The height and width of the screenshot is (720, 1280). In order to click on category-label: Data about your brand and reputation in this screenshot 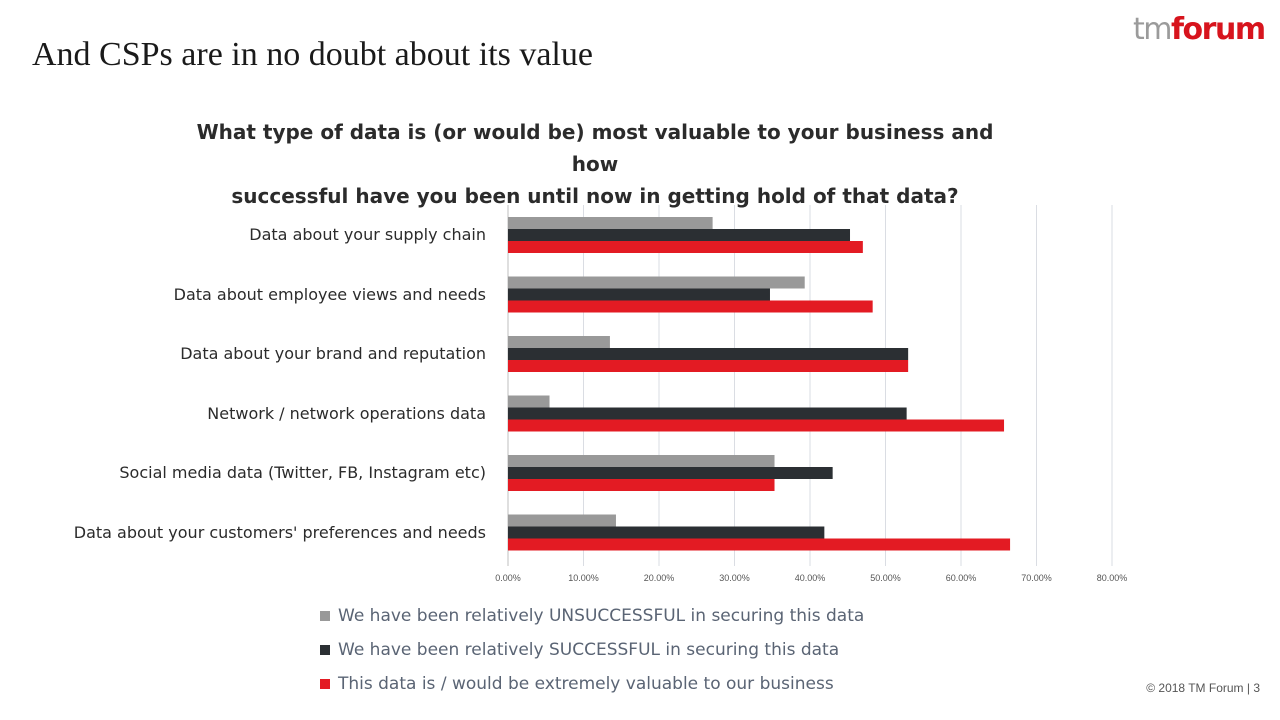, I will do `click(333, 353)`.